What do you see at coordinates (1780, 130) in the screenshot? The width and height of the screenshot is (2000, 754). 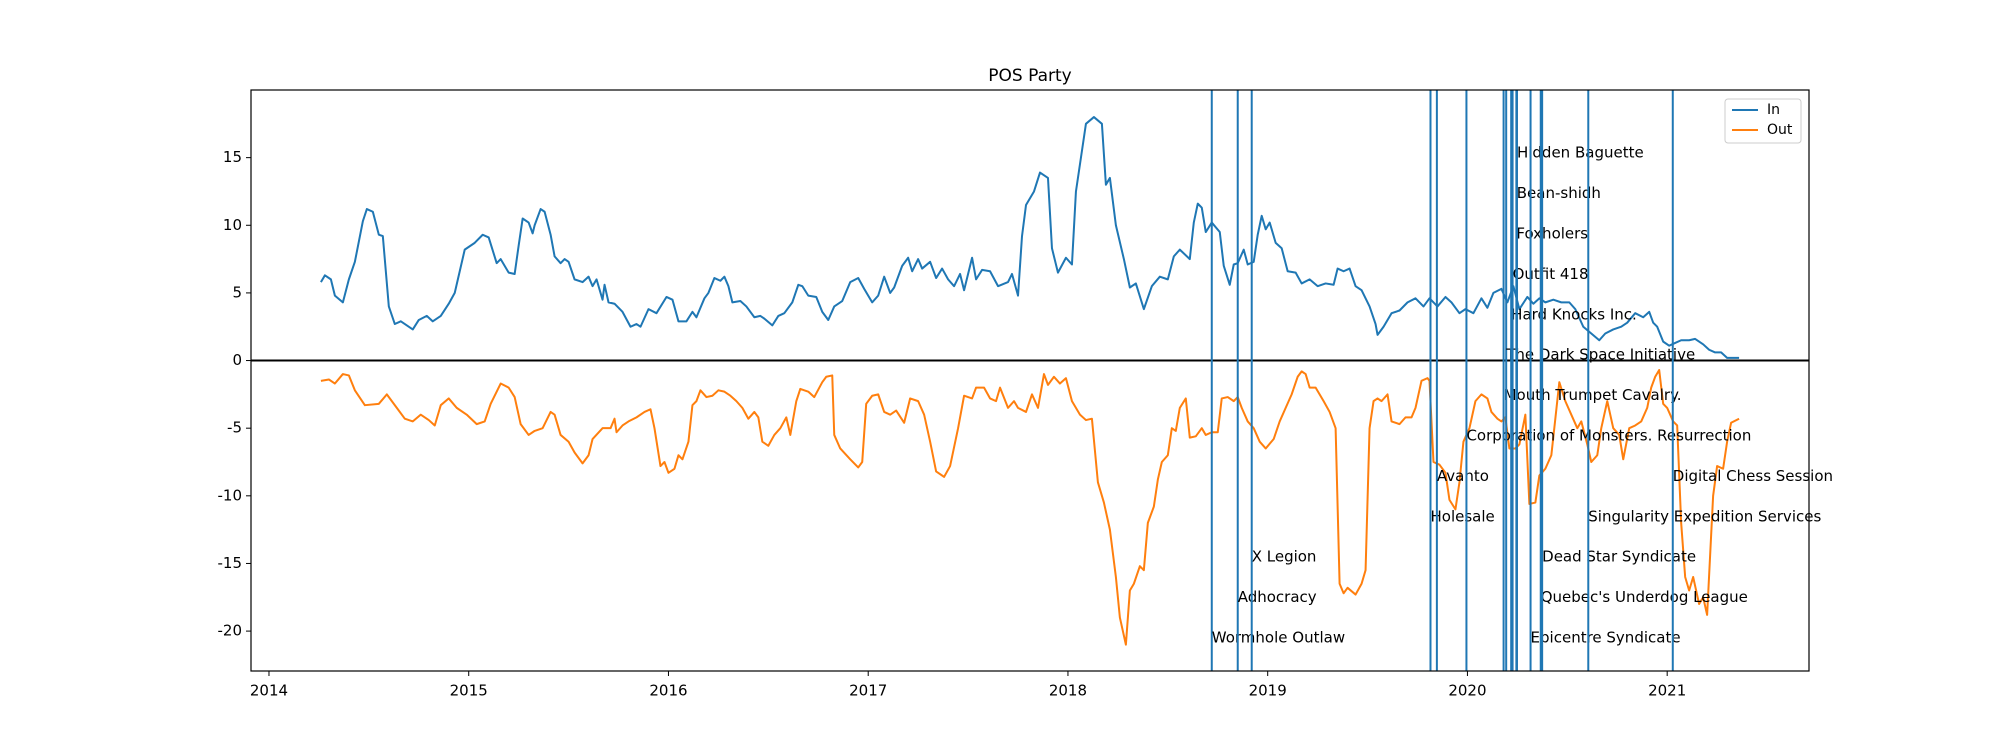 I see `legend-label: Out` at bounding box center [1780, 130].